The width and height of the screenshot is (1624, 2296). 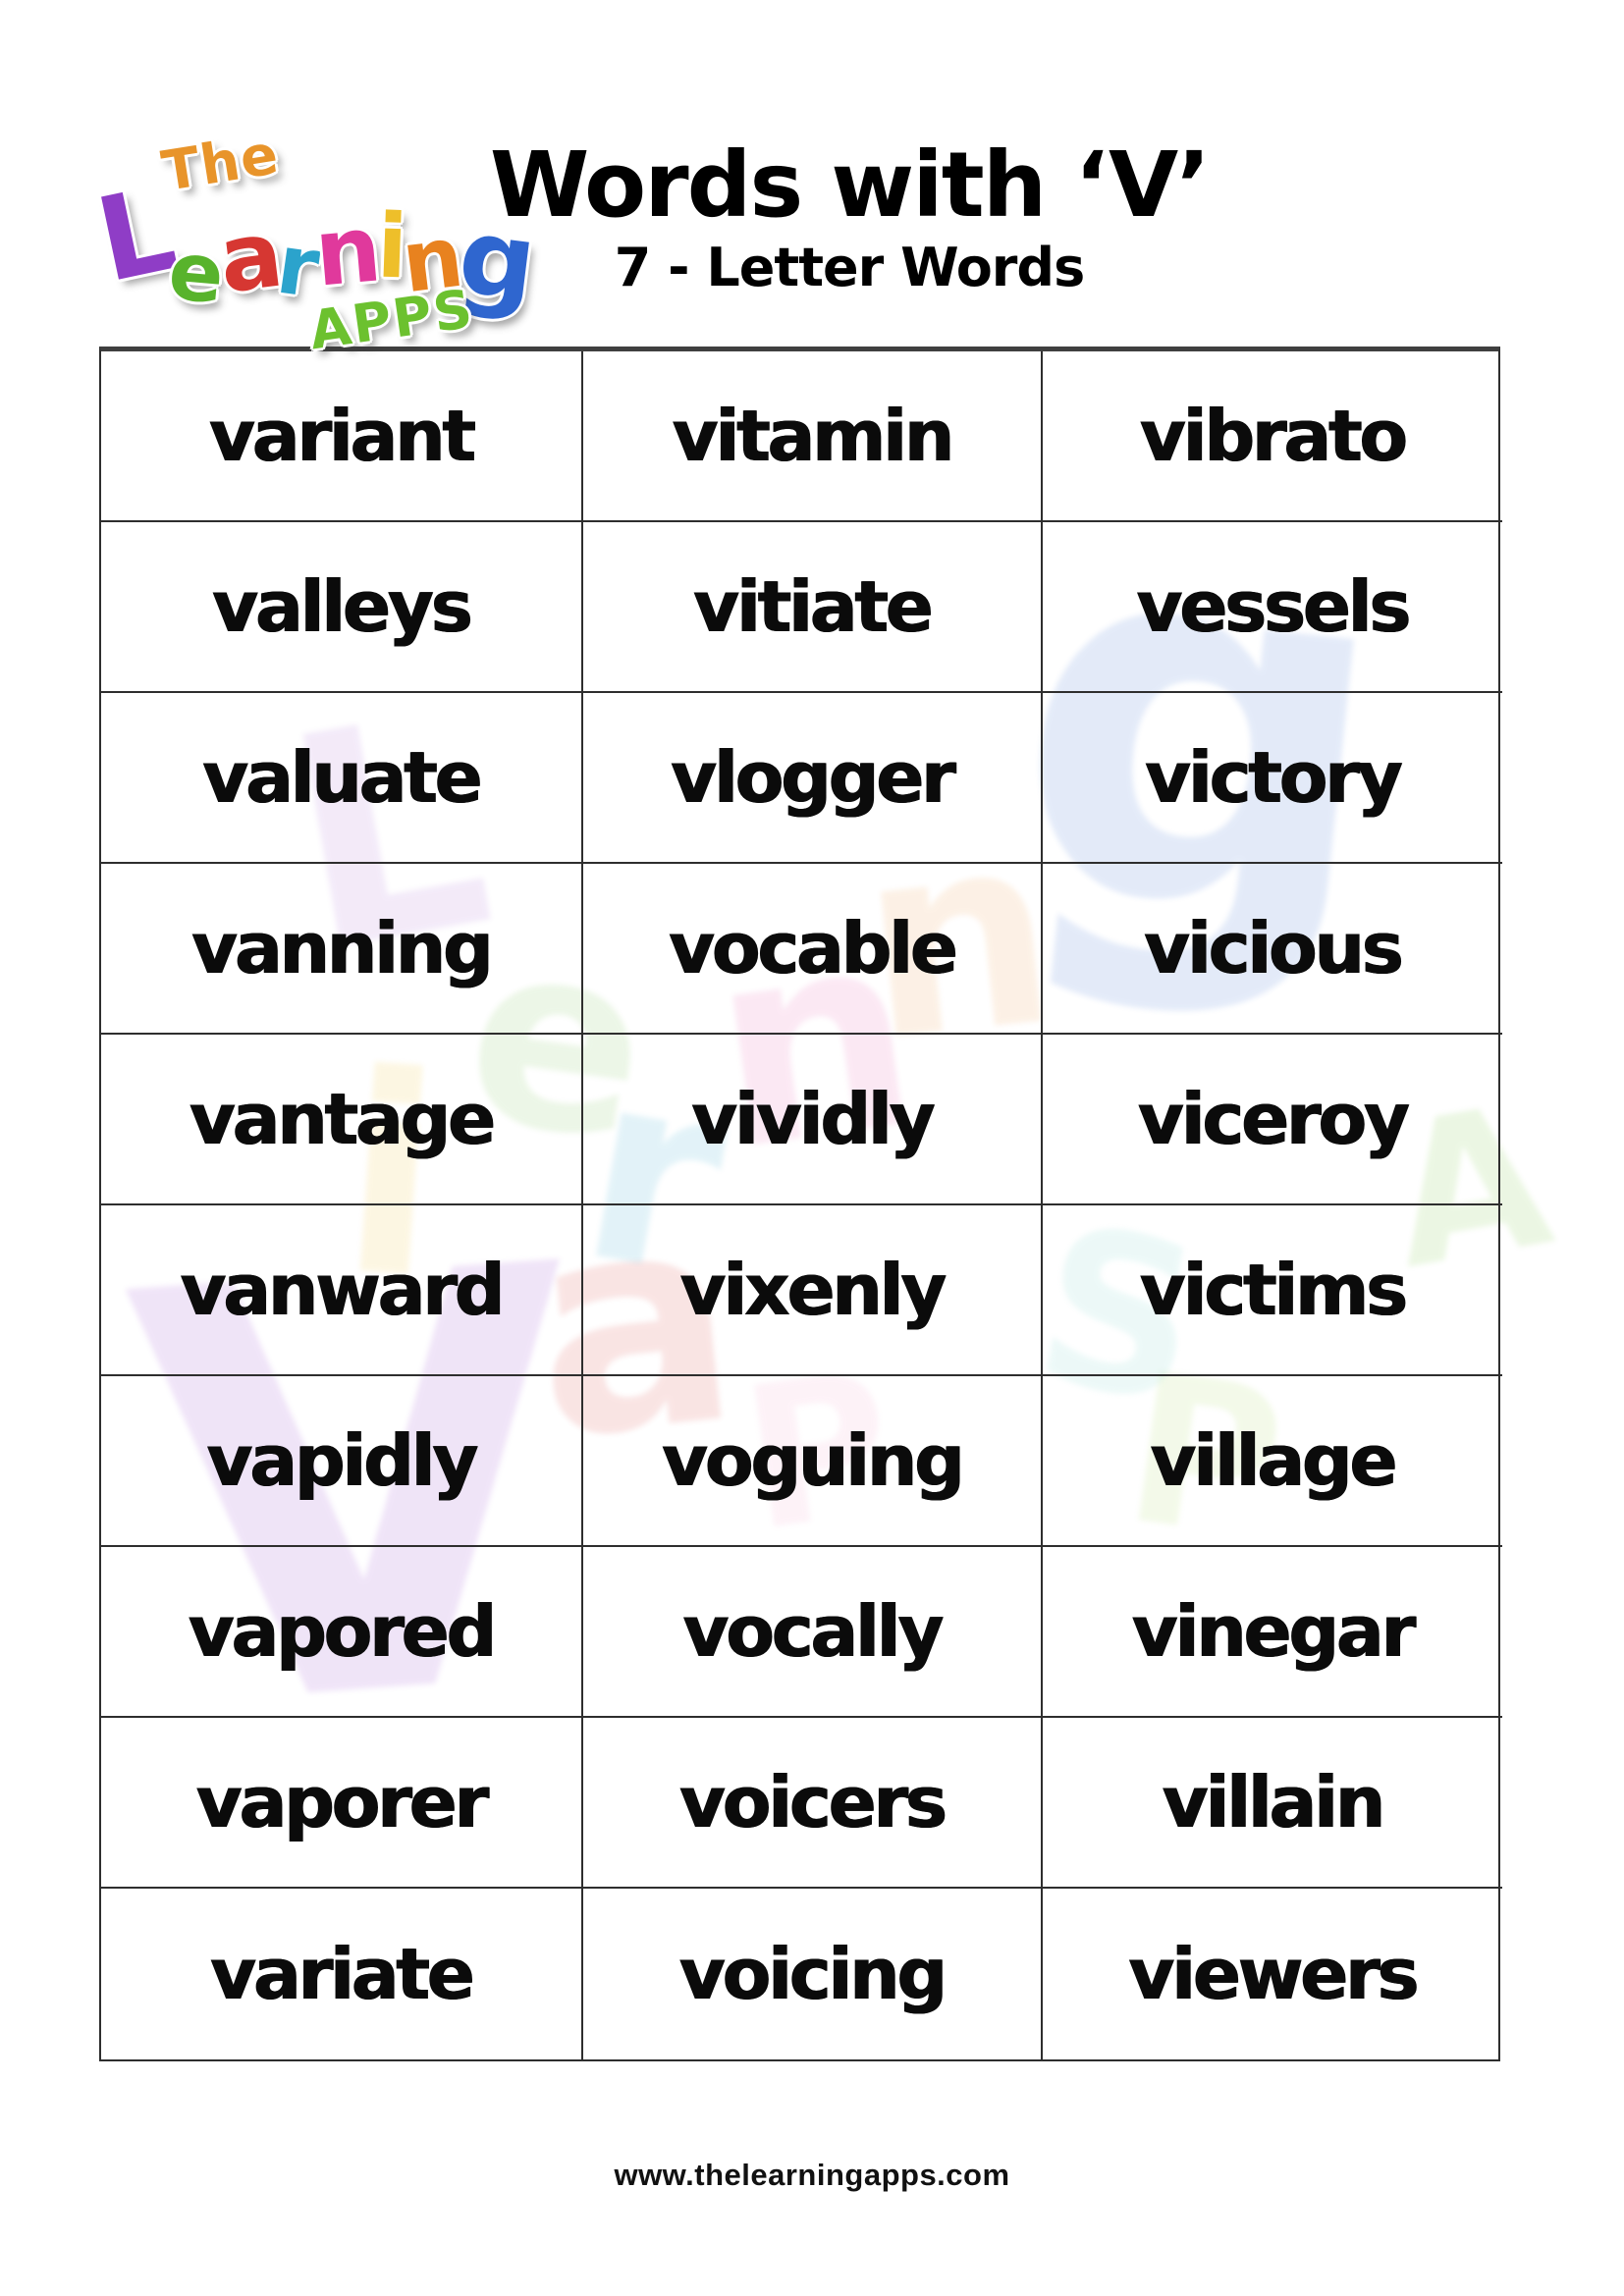 I want to click on word-cell: vicious, so click(x=1272, y=949).